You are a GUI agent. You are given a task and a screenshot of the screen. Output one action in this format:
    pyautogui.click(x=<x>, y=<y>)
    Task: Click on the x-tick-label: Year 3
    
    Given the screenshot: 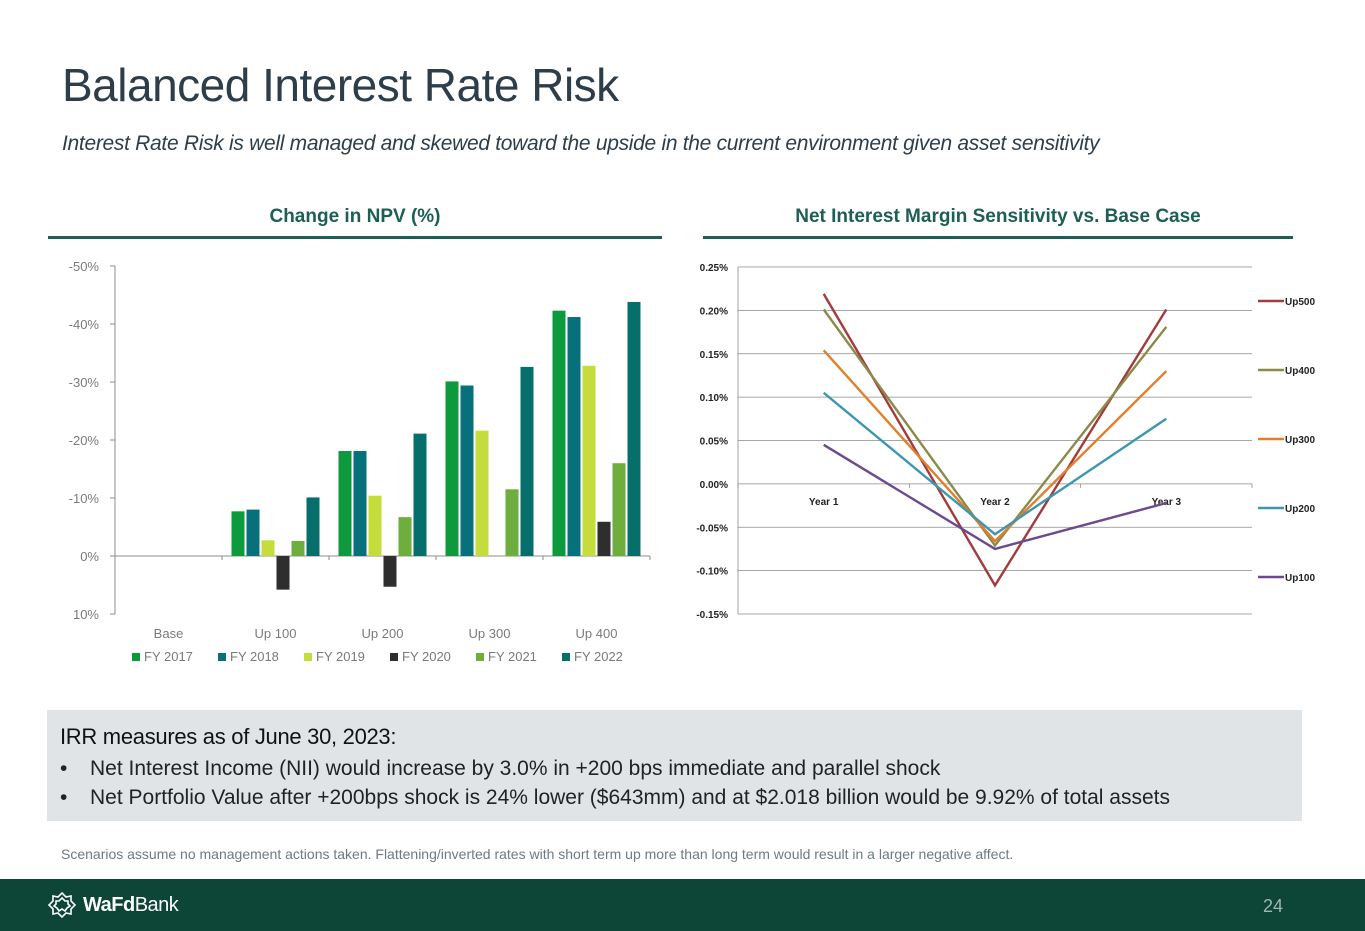 What is the action you would take?
    pyautogui.click(x=1167, y=502)
    